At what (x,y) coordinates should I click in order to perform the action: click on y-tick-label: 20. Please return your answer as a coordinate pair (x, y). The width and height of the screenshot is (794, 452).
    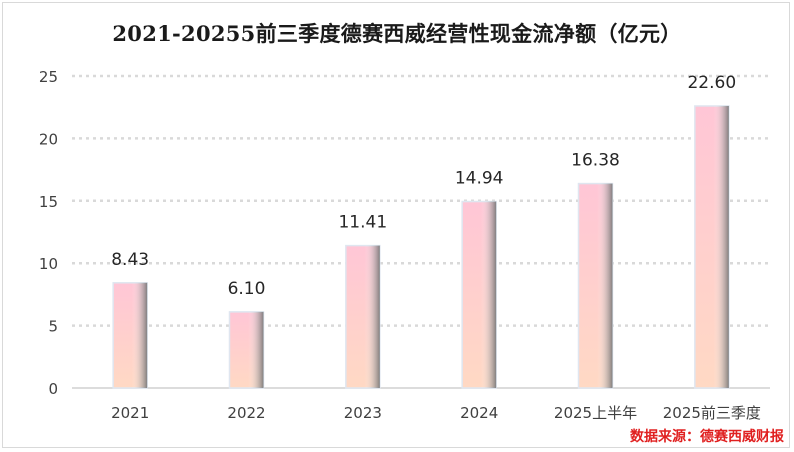
    Looking at the image, I should click on (48, 139).